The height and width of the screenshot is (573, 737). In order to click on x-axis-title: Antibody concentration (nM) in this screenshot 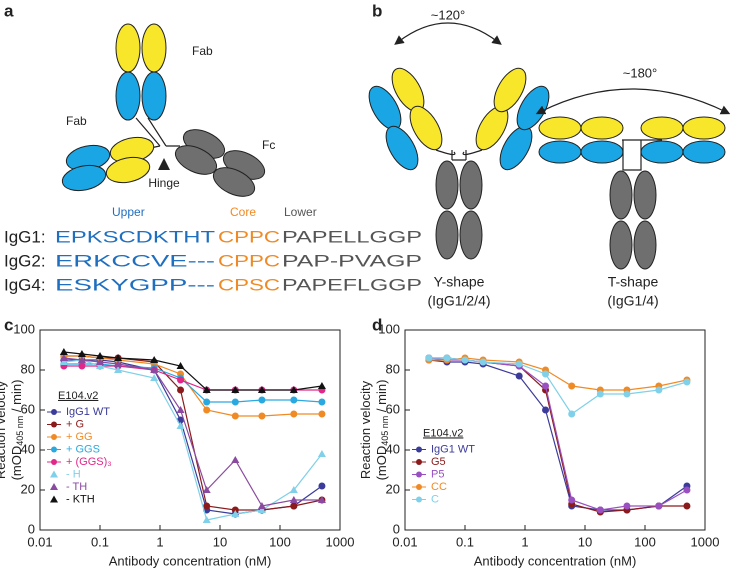, I will do `click(555, 560)`.